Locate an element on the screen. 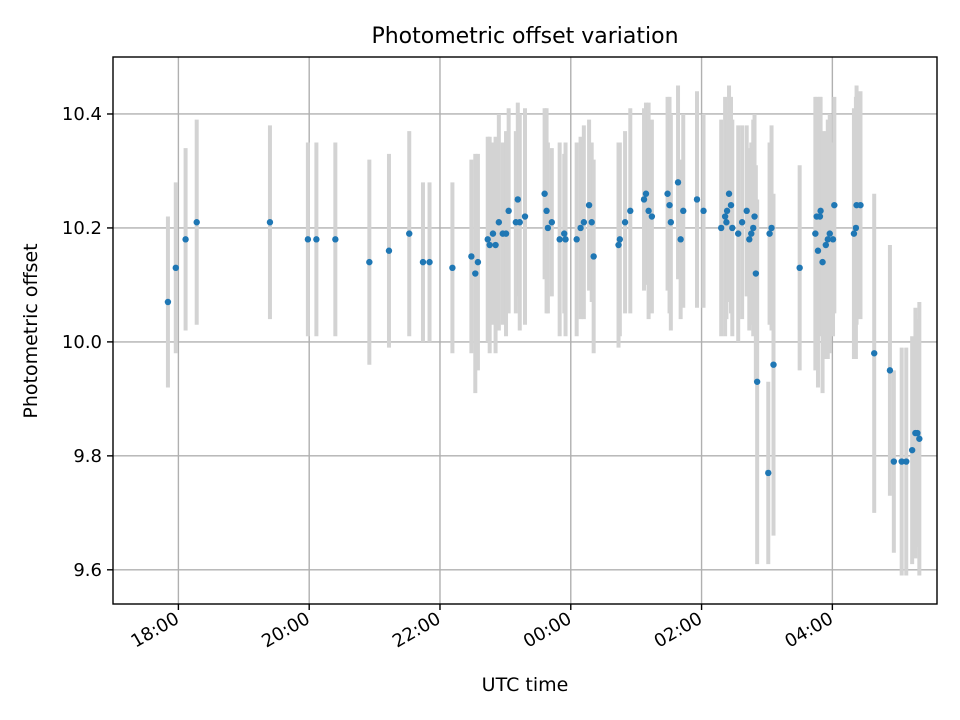  y-tick-label: 10.4 is located at coordinates (82, 114).